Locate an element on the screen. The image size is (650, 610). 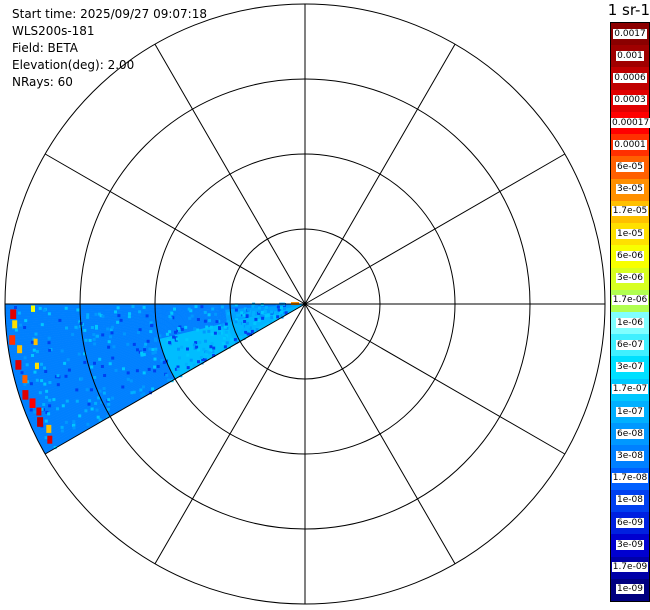
colorbar-tick-label: 1.7e-09 is located at coordinates (630, 567).